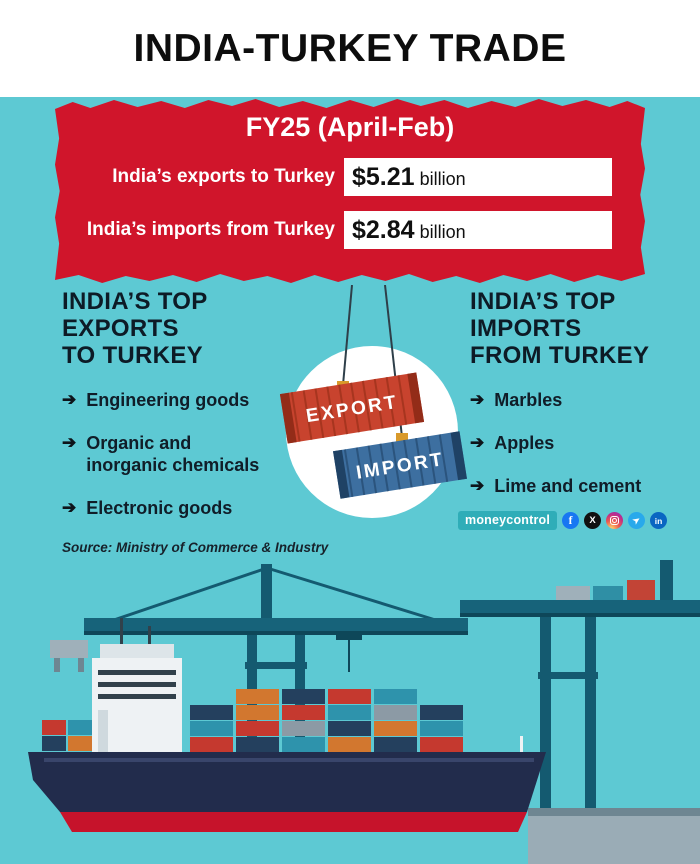  What do you see at coordinates (478, 230) in the screenshot?
I see `imports-value-box: $2.84 billion` at bounding box center [478, 230].